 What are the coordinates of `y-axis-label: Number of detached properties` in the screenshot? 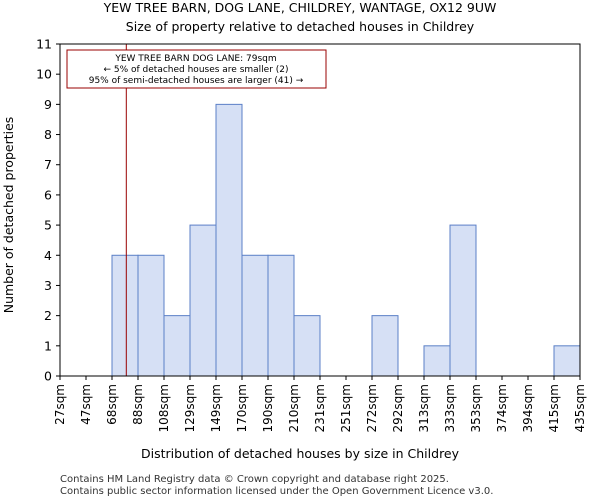 It's located at (8, 215).